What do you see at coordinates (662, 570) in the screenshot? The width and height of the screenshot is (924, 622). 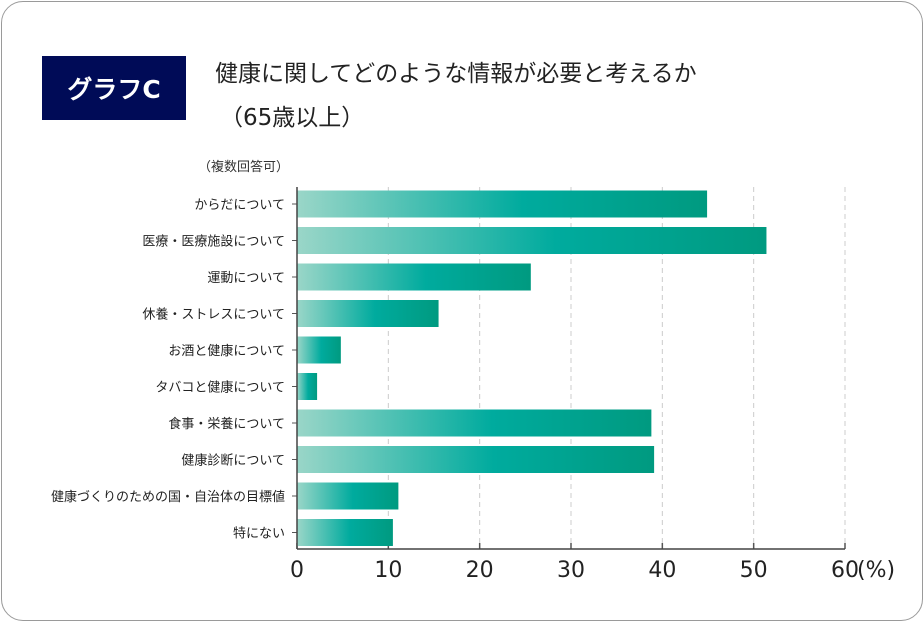 I see `x-tick-label: 40` at bounding box center [662, 570].